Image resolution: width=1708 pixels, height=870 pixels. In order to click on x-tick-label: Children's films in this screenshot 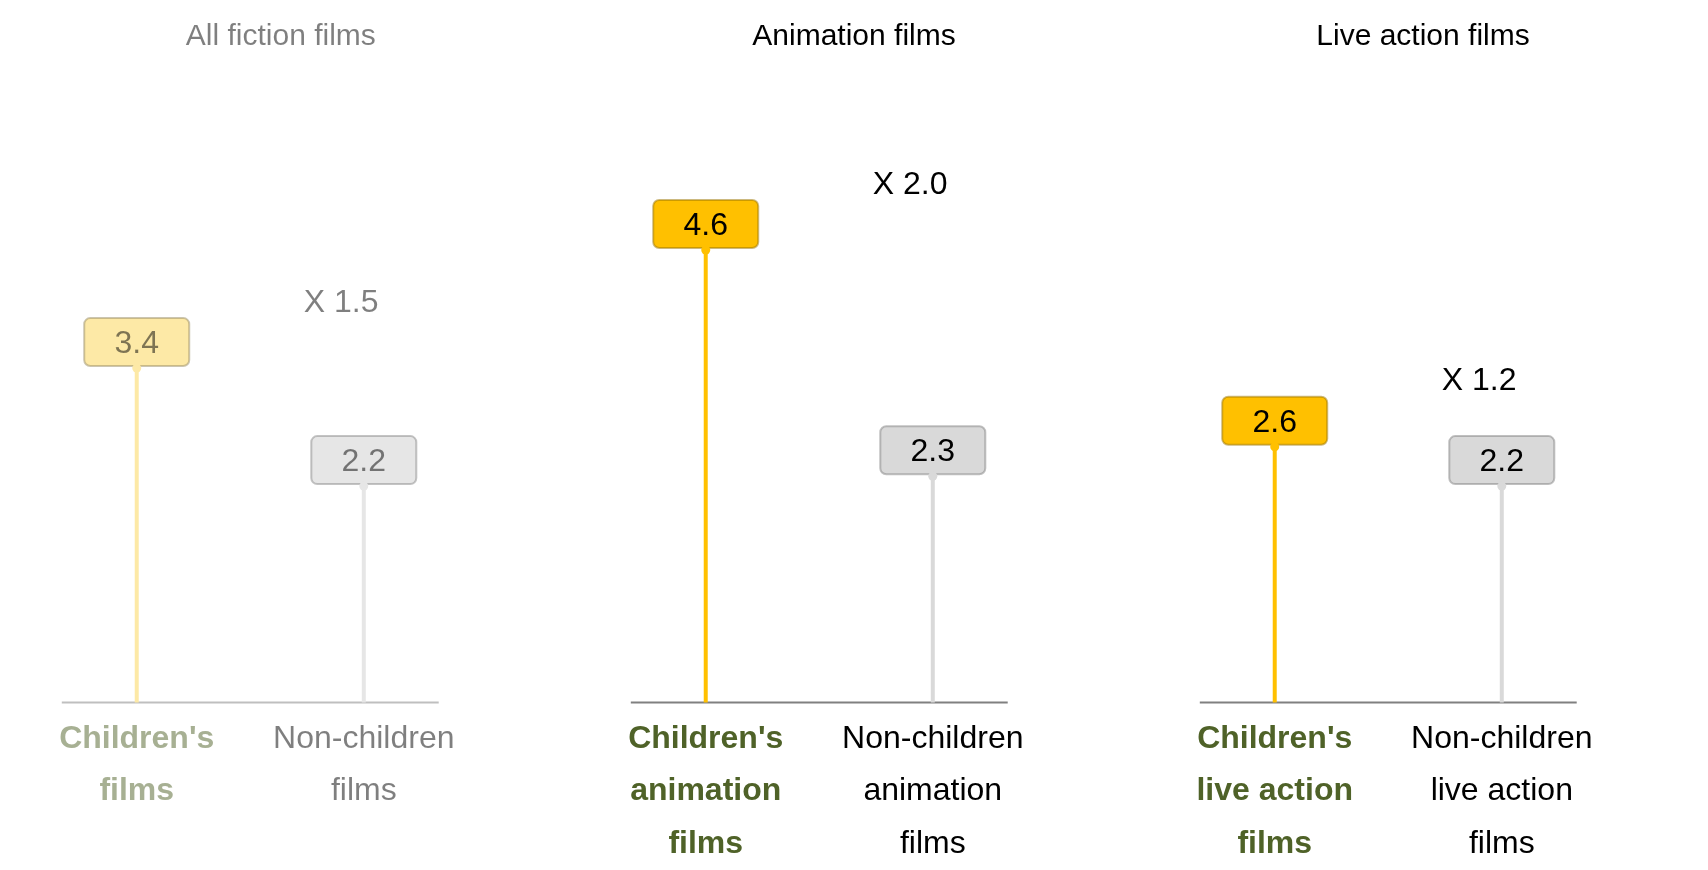, I will do `click(137, 763)`.